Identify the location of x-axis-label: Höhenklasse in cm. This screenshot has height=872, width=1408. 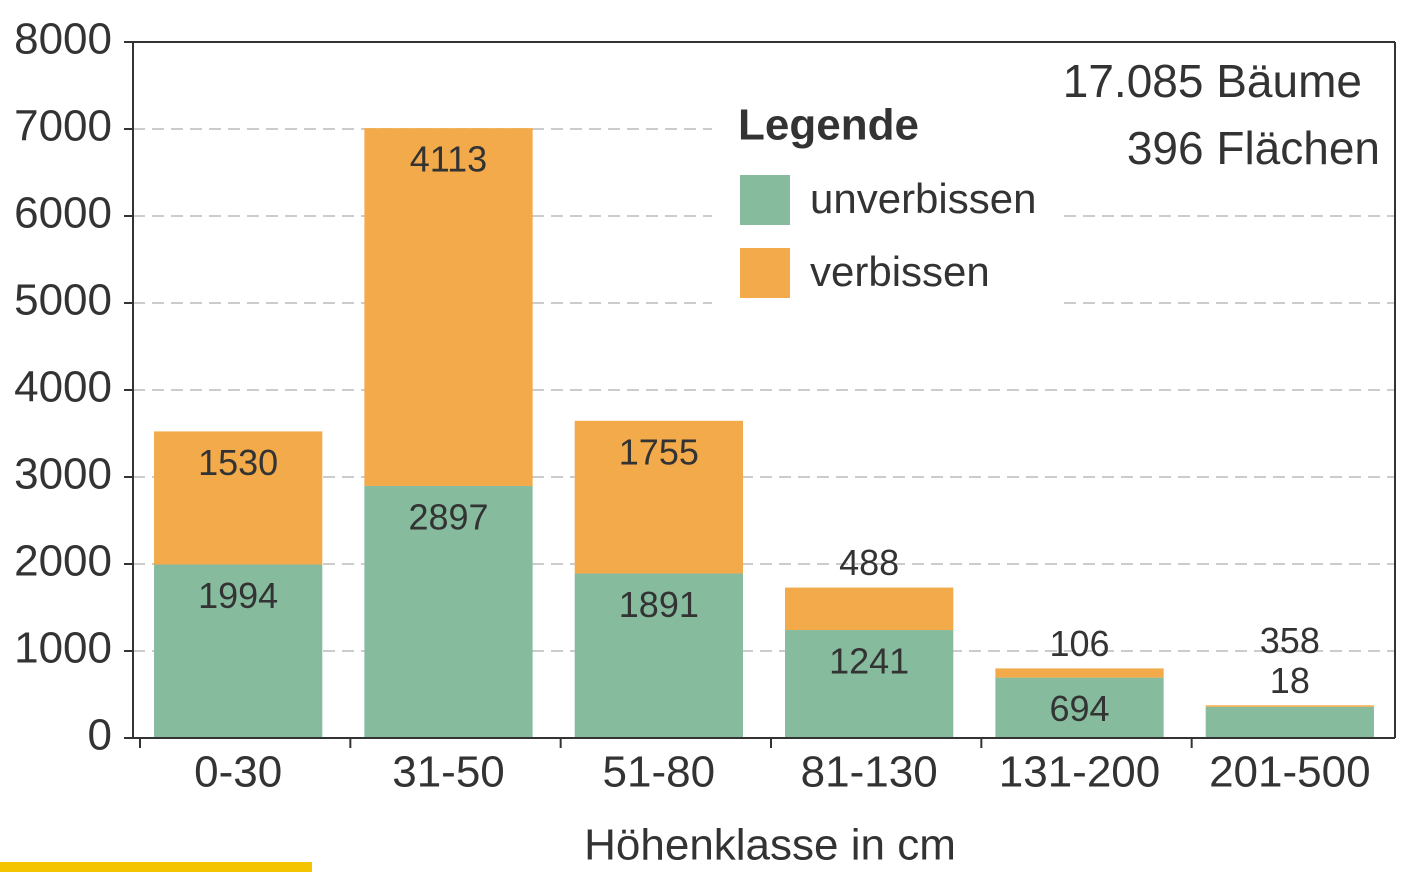
(770, 845).